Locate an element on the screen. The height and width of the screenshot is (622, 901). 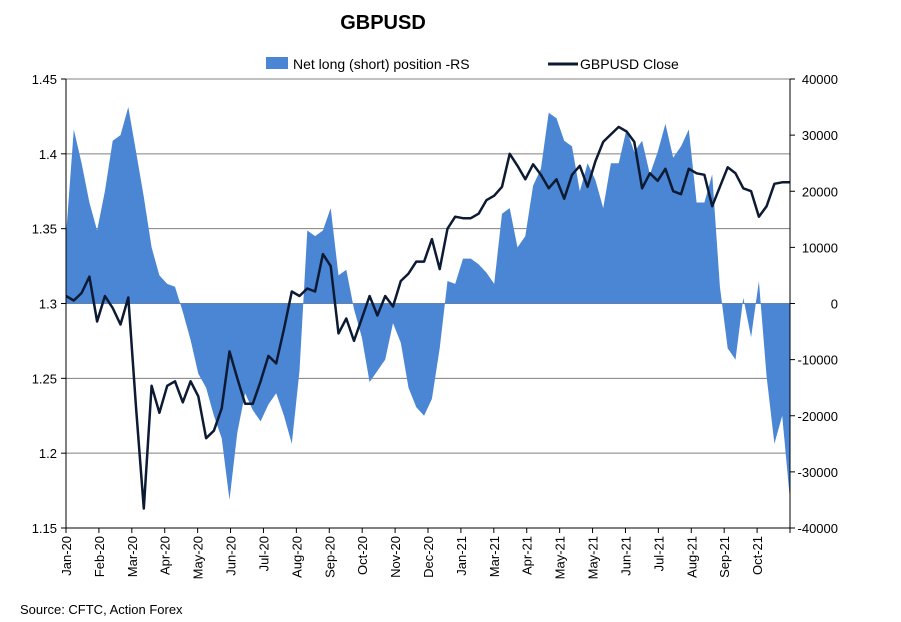
legend-line-label: GBPUSD Close is located at coordinates (629, 64).